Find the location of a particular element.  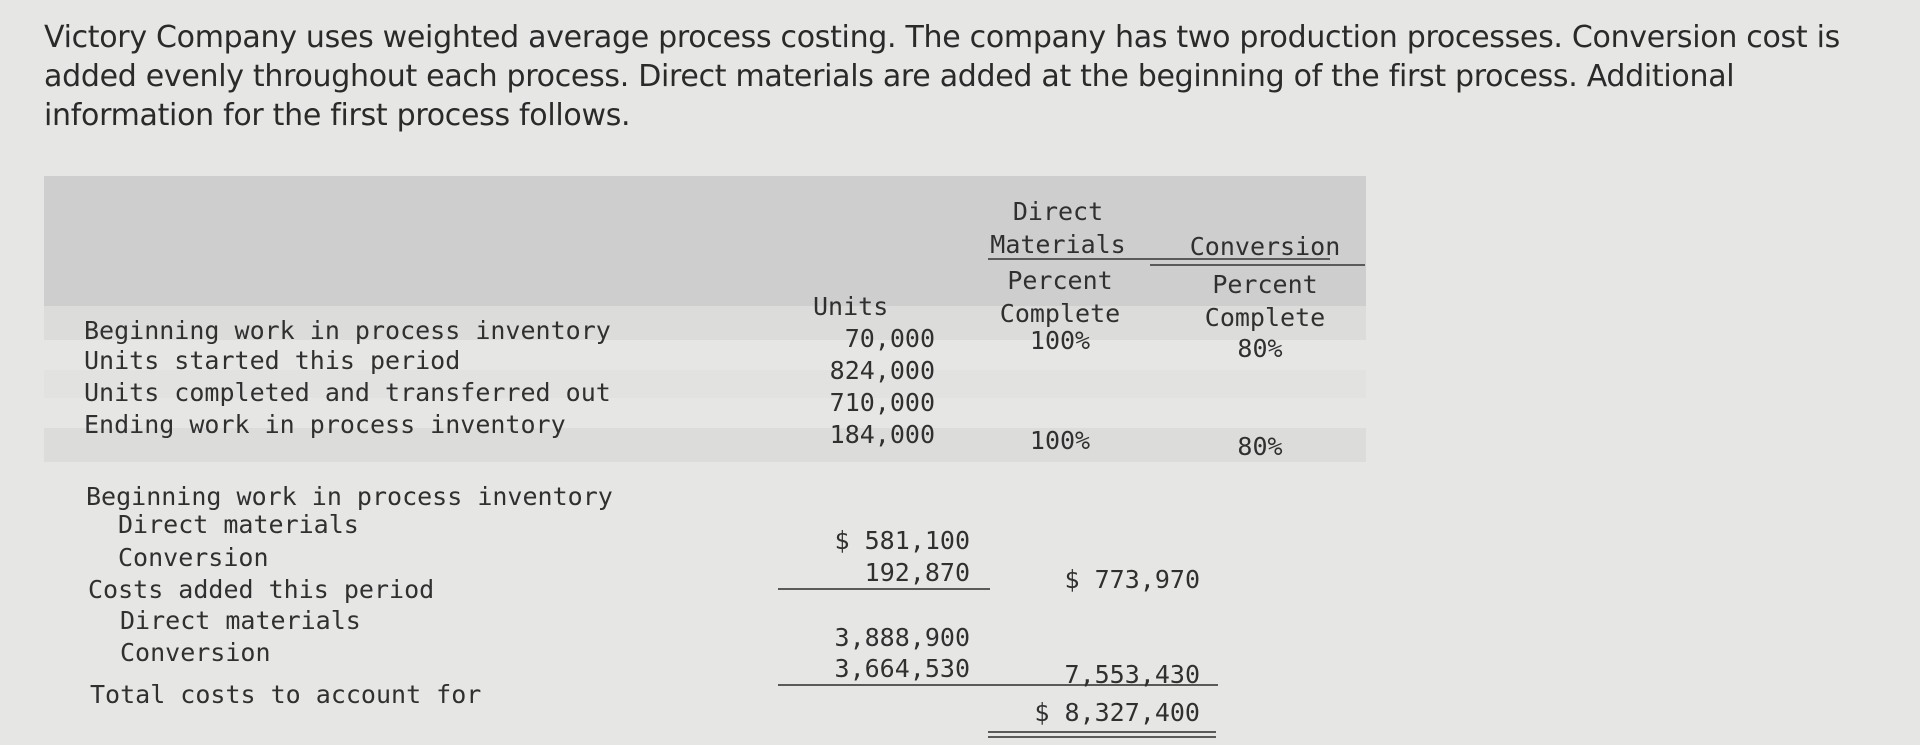

dm-group-header: Direct Materials is located at coordinates (1058, 228).